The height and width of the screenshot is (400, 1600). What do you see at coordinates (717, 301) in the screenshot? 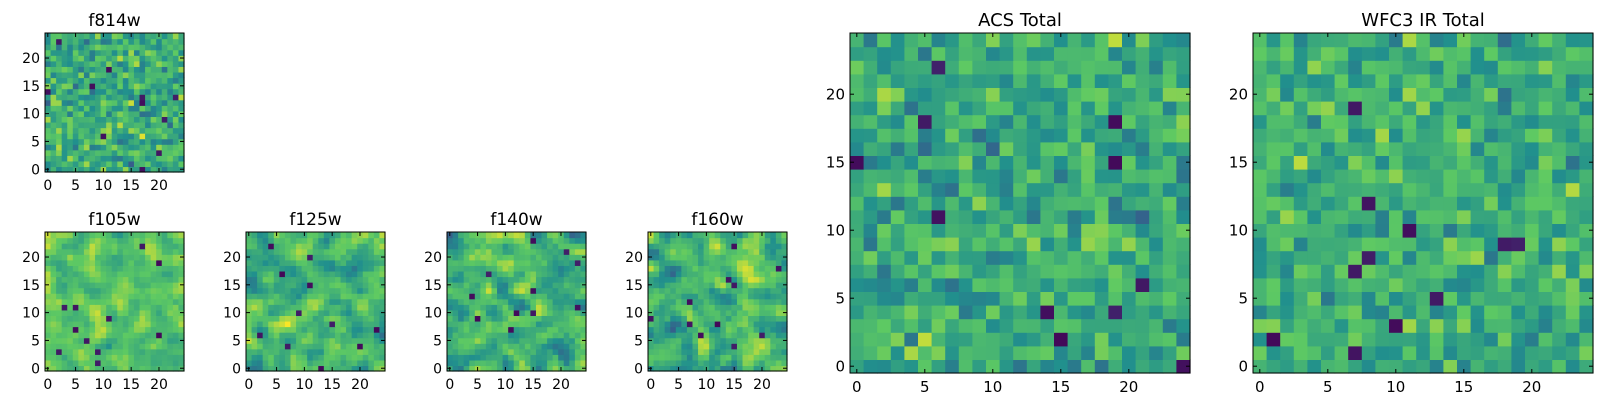
I see `plot-frame` at bounding box center [717, 301].